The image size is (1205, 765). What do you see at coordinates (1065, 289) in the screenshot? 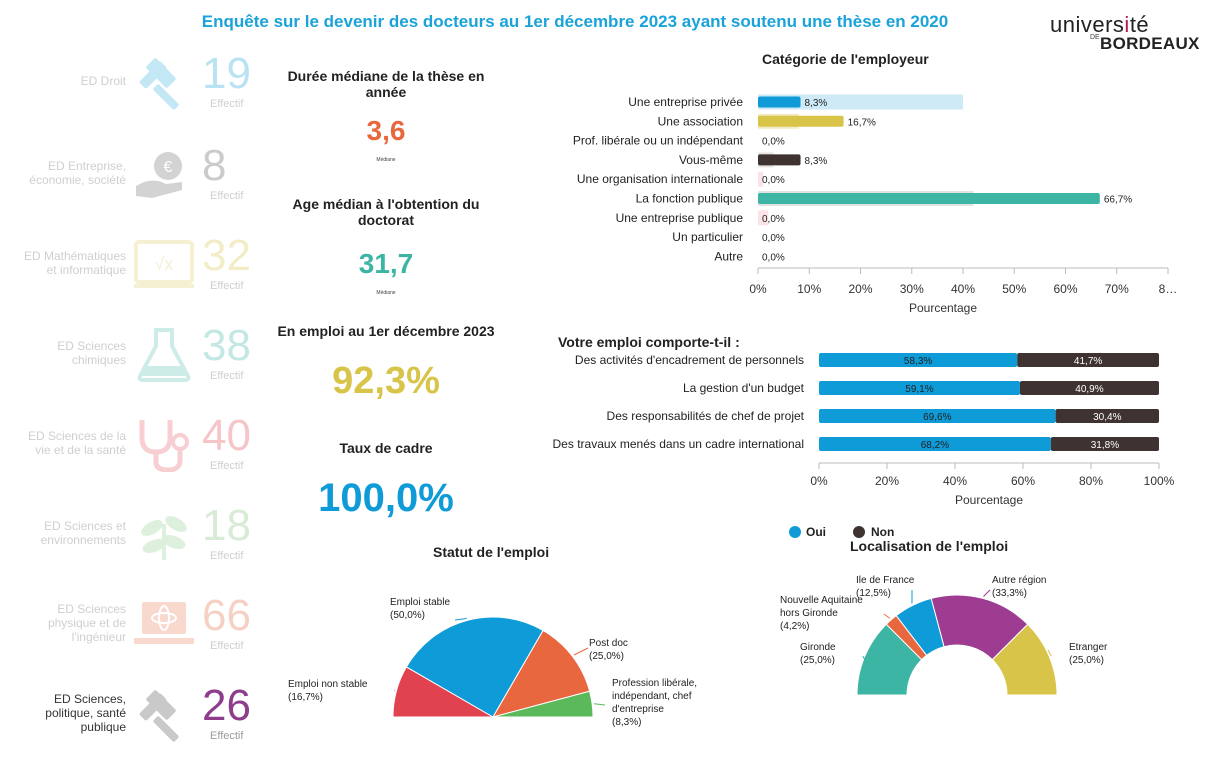
I see `employeur-x-tick-label: 60%` at bounding box center [1065, 289].